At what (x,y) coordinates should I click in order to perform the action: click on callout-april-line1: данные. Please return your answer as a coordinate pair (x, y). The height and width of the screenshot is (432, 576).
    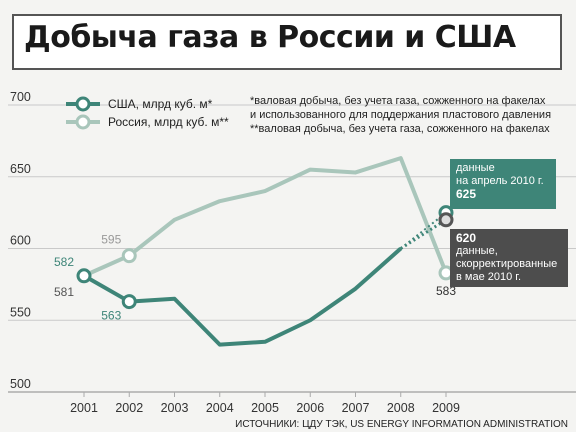
    Looking at the image, I should click on (475, 168).